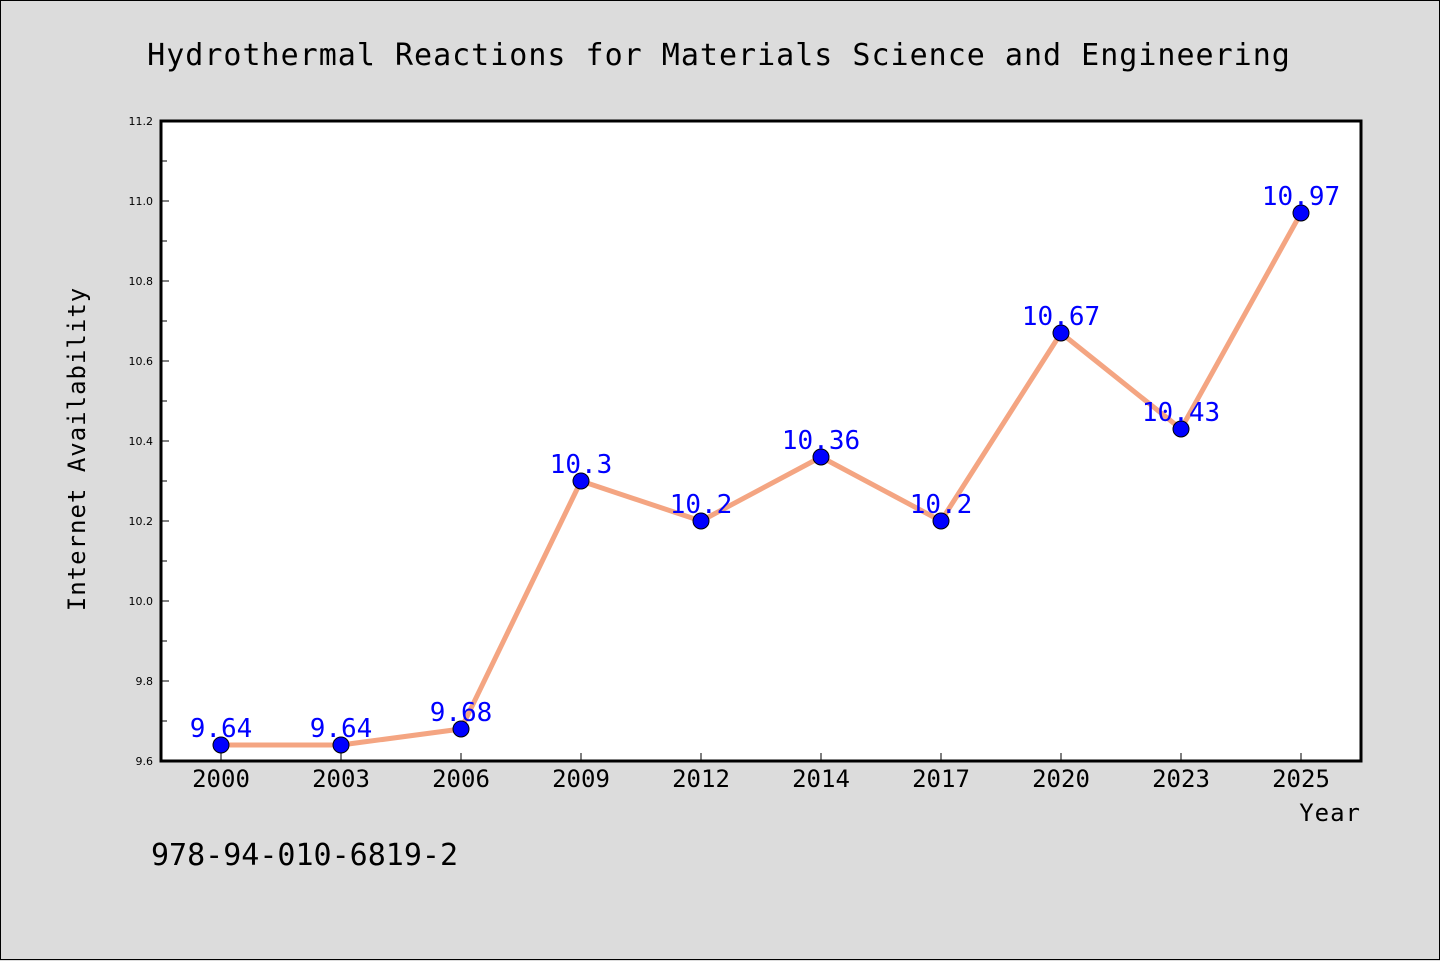 The height and width of the screenshot is (961, 1440). I want to click on x-tick-label: 2012, so click(701, 779).